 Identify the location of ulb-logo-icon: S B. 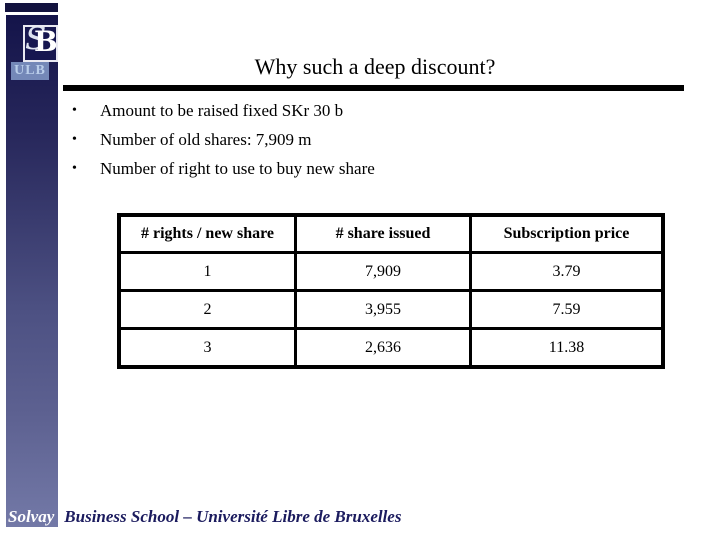
(40, 43).